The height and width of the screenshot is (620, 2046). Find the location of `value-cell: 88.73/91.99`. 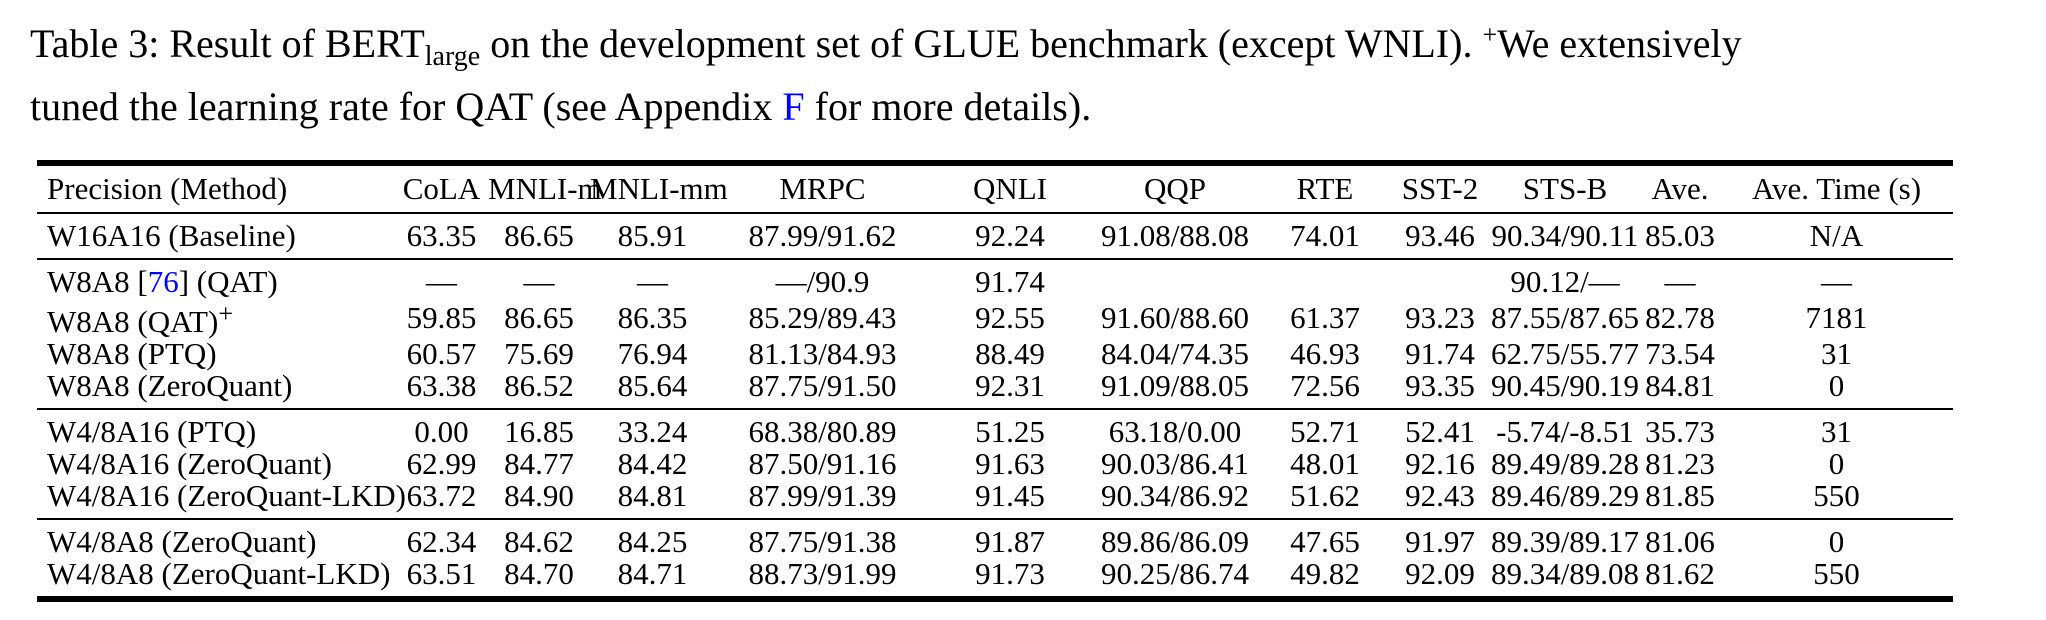

value-cell: 88.73/91.99 is located at coordinates (822, 573).